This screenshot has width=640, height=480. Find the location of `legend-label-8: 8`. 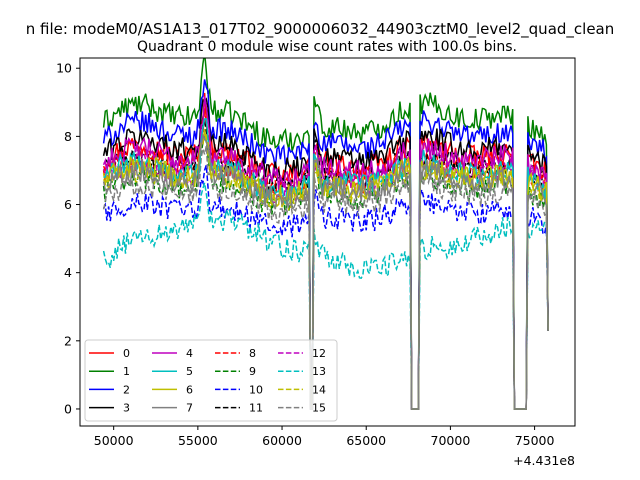

legend-label-8: 8 is located at coordinates (252, 353).